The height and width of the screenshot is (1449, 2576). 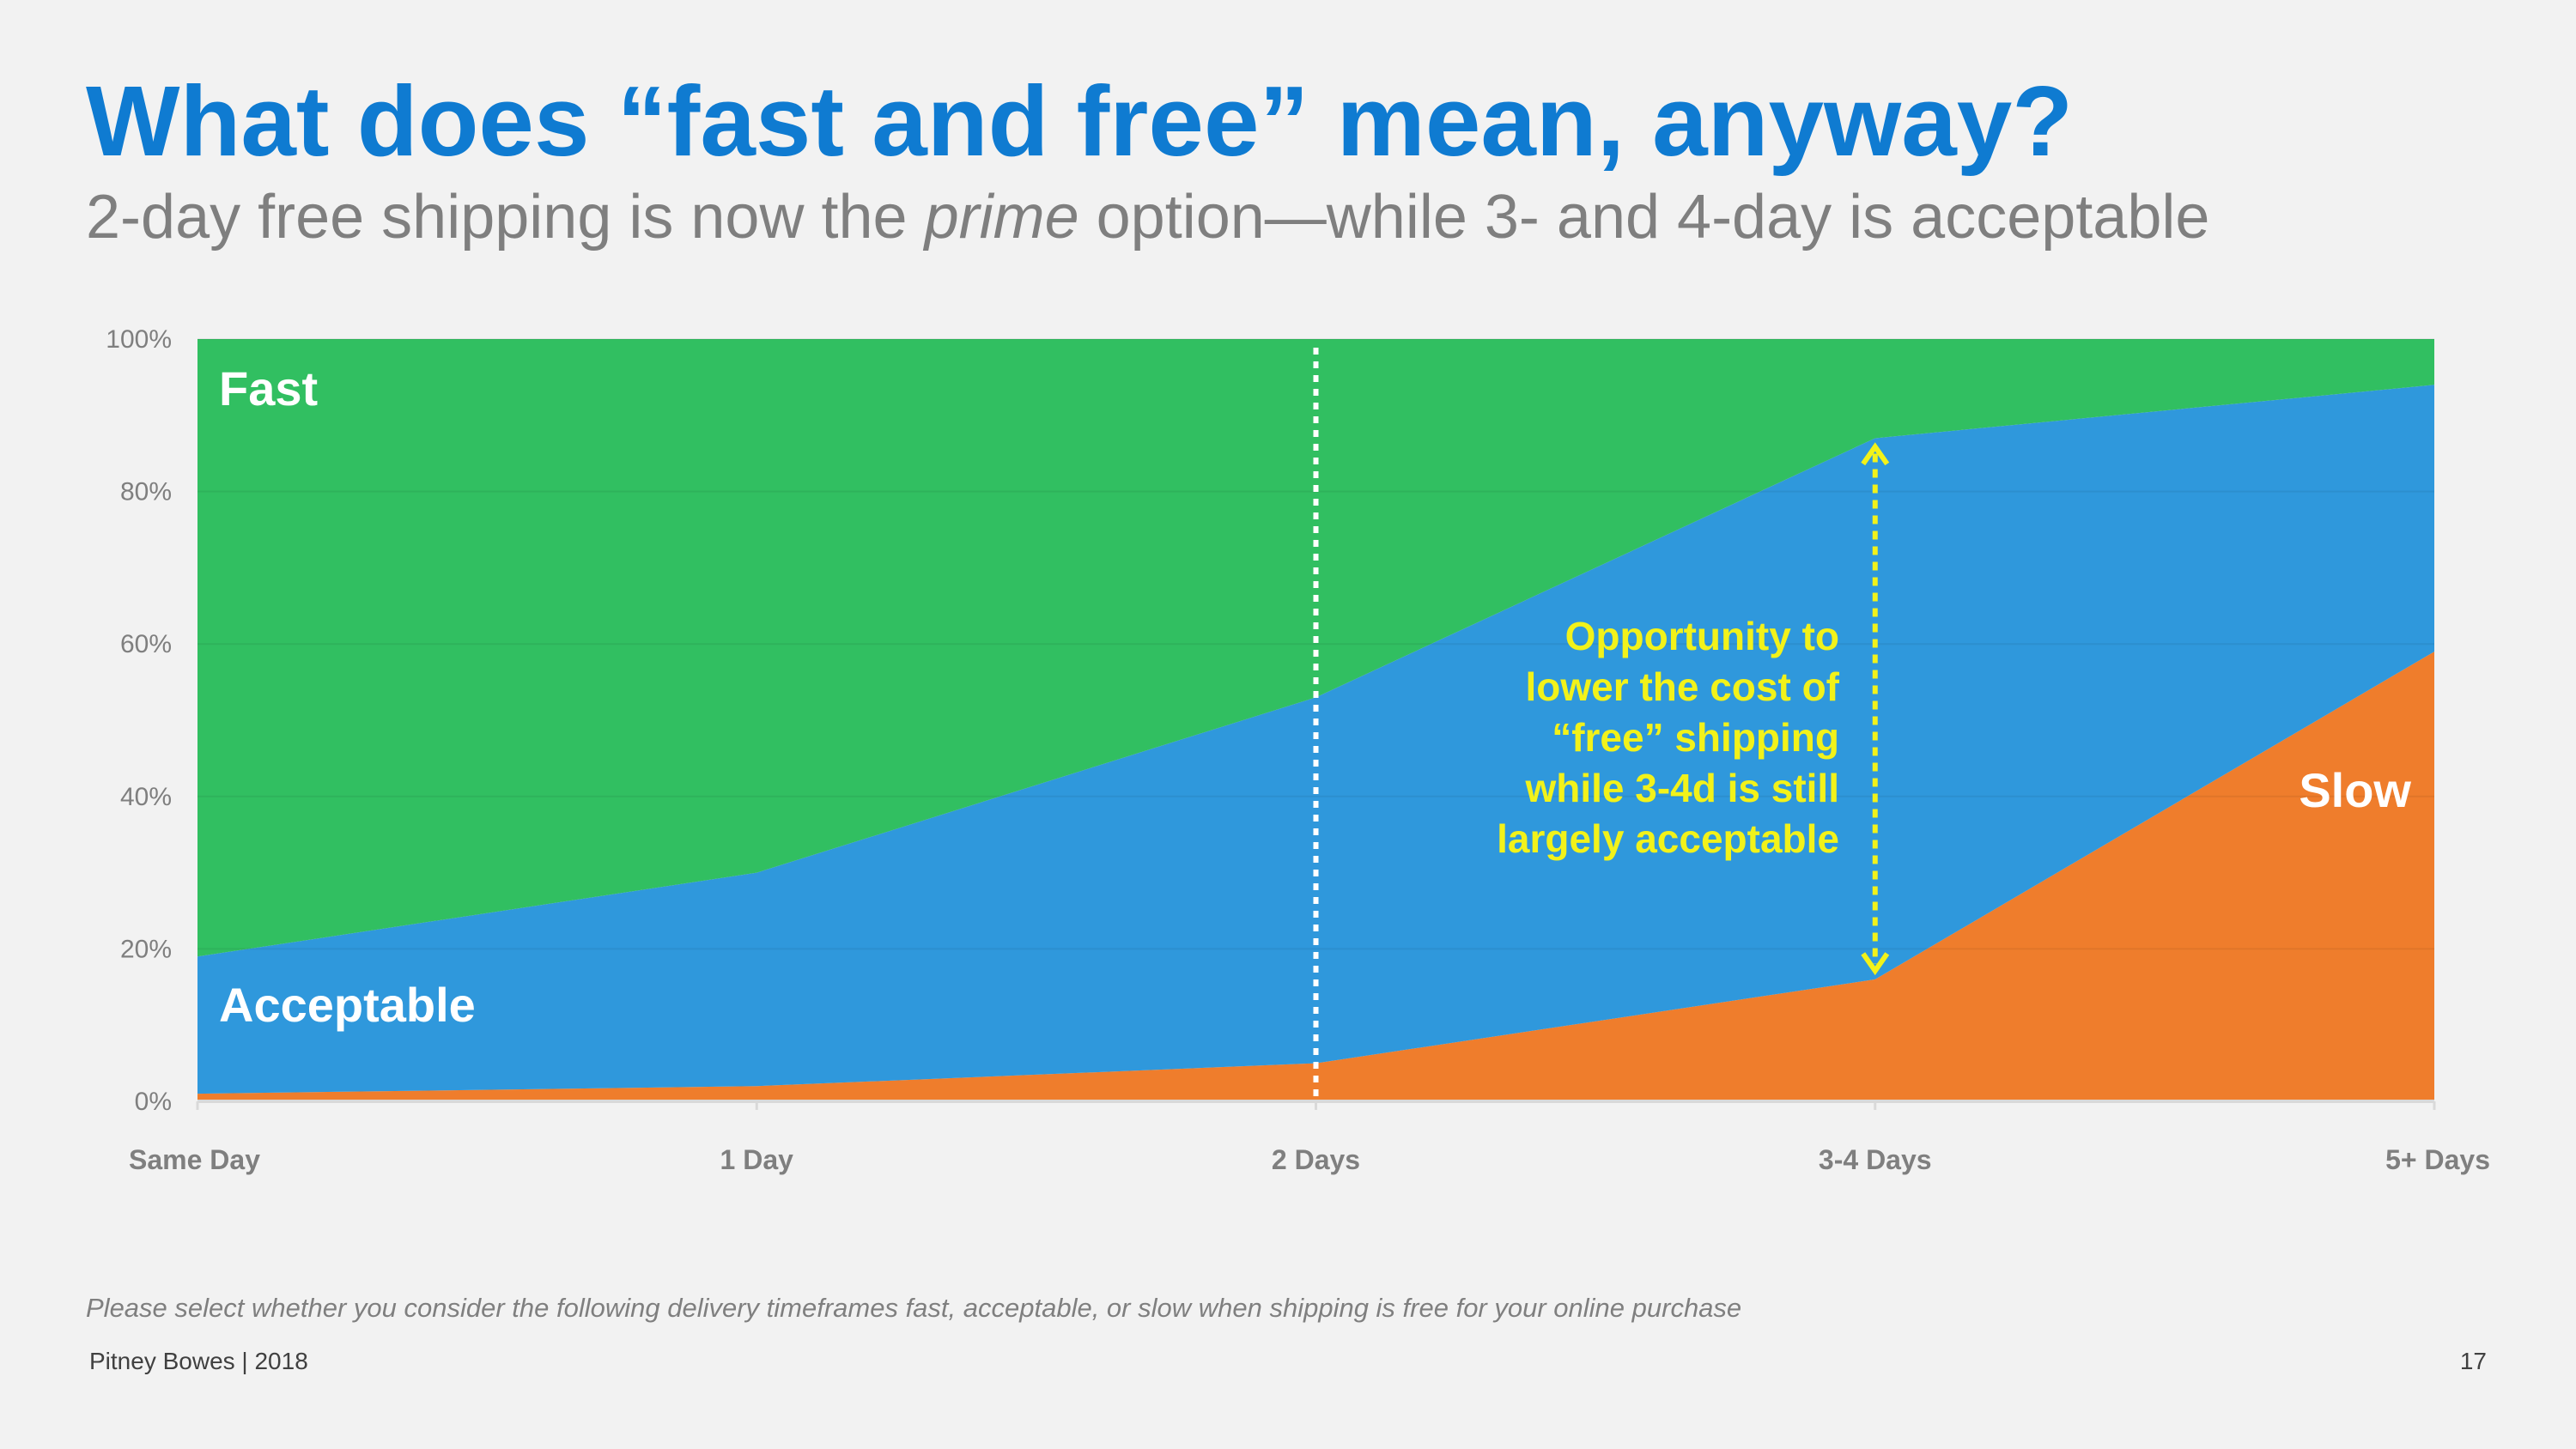 I want to click on annotation-line: largely acceptable, so click(x=1668, y=838).